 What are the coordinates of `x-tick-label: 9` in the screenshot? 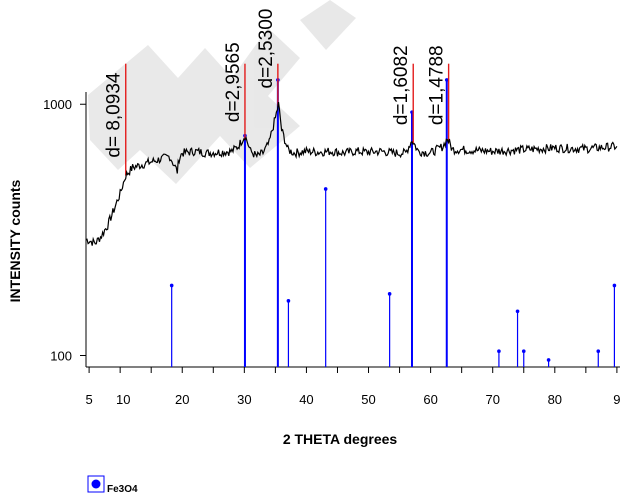 It's located at (616, 399).